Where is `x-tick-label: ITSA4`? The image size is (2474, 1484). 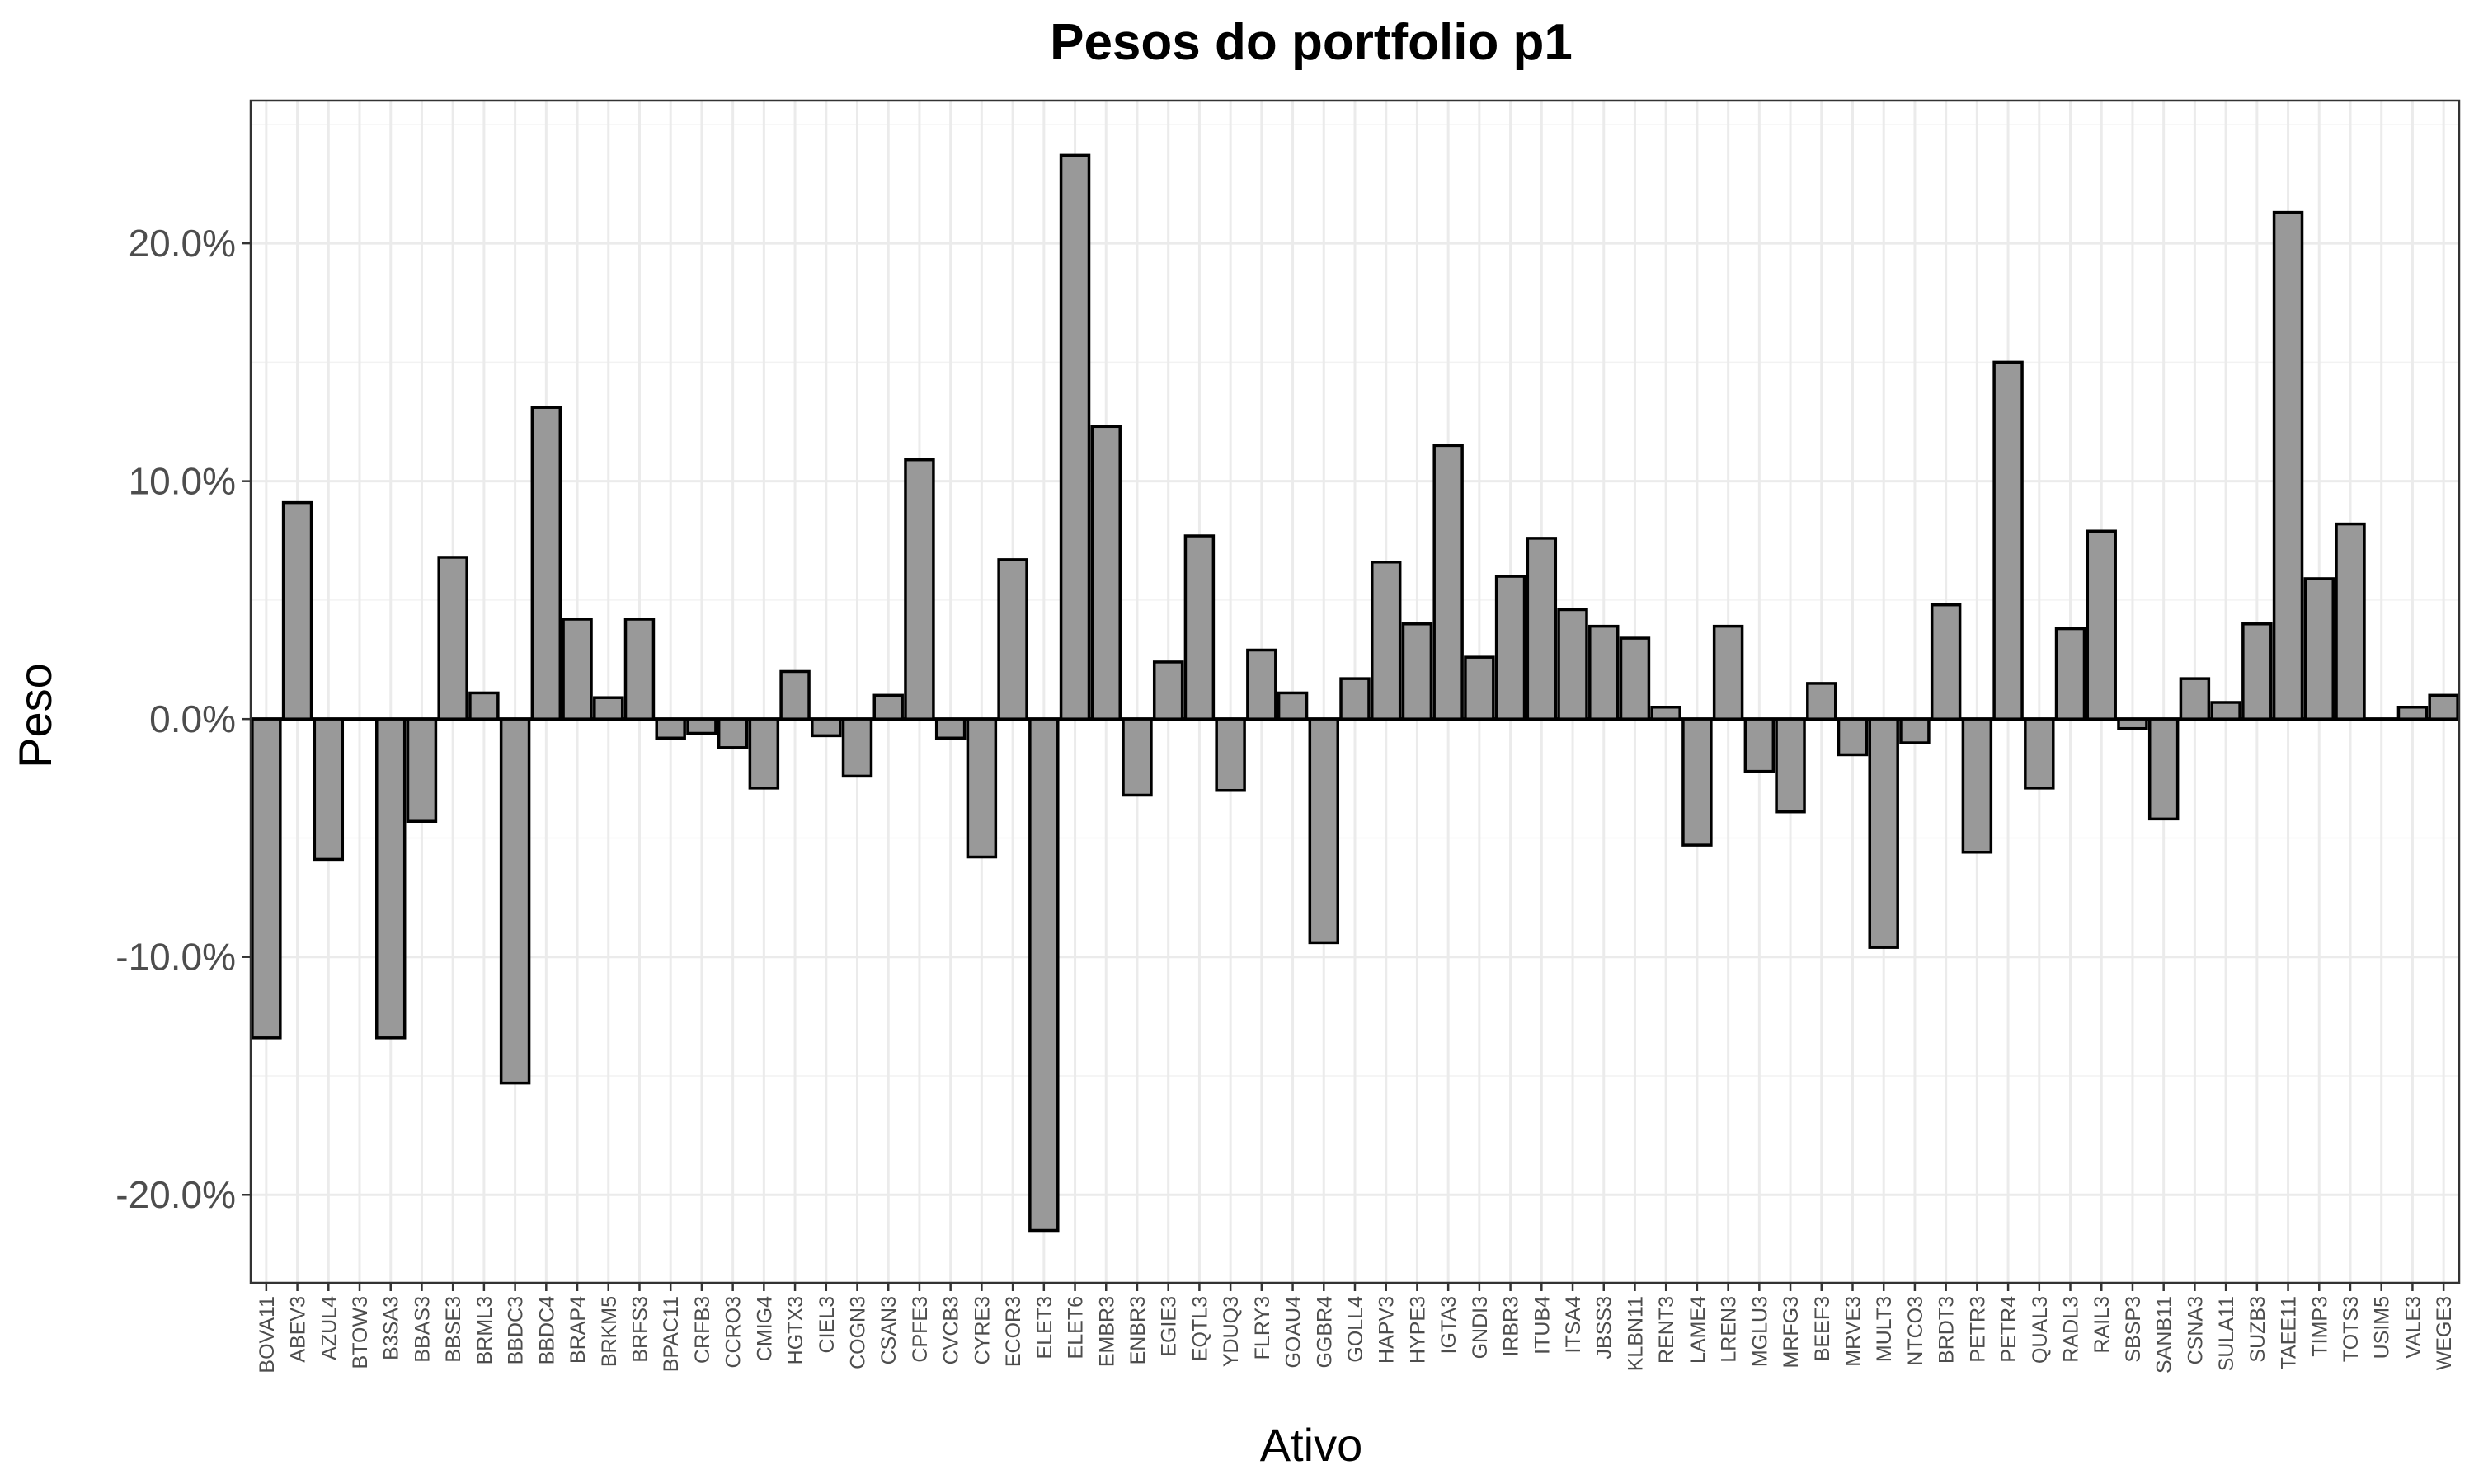
x-tick-label: ITSA4 is located at coordinates (1573, 1325).